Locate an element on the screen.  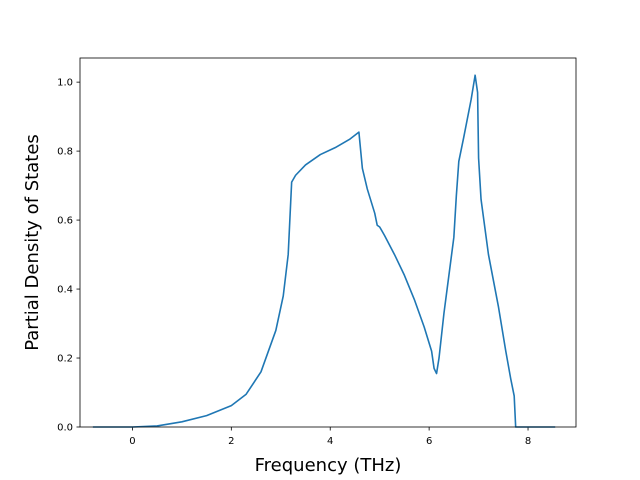
x-axis-label: Frequency (THz) is located at coordinates (328, 465).